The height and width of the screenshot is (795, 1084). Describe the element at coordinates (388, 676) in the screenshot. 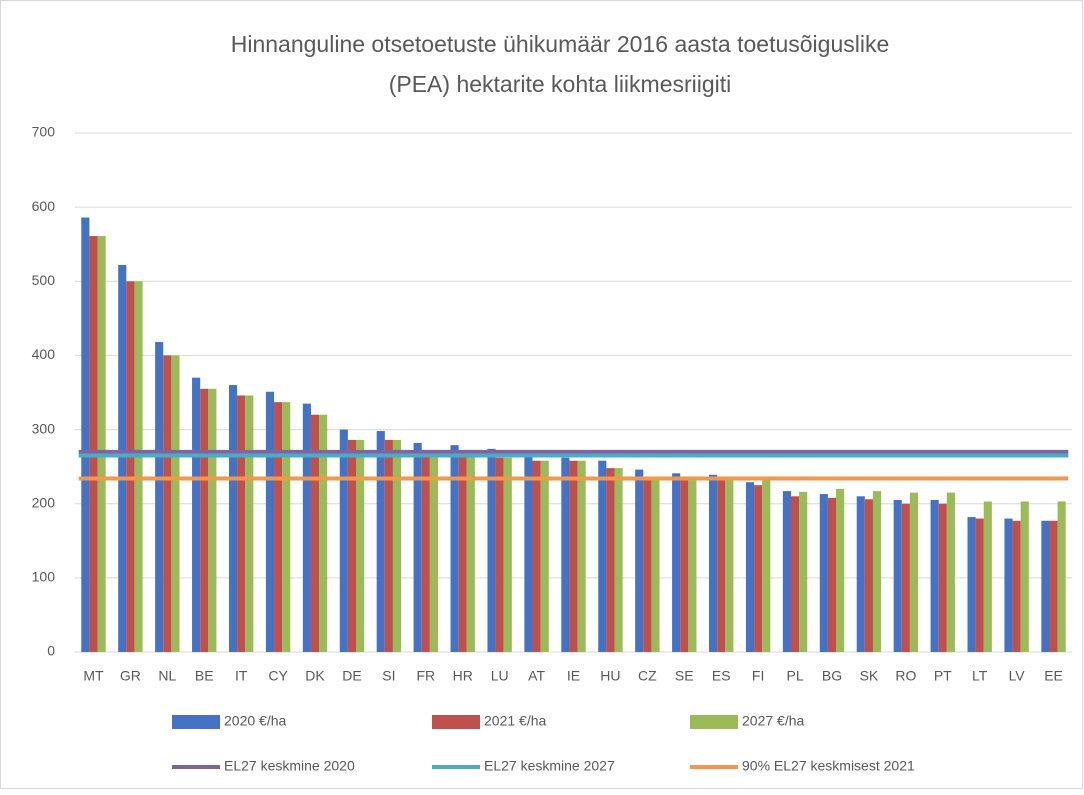

I see `x-tick-label: SI` at that location.